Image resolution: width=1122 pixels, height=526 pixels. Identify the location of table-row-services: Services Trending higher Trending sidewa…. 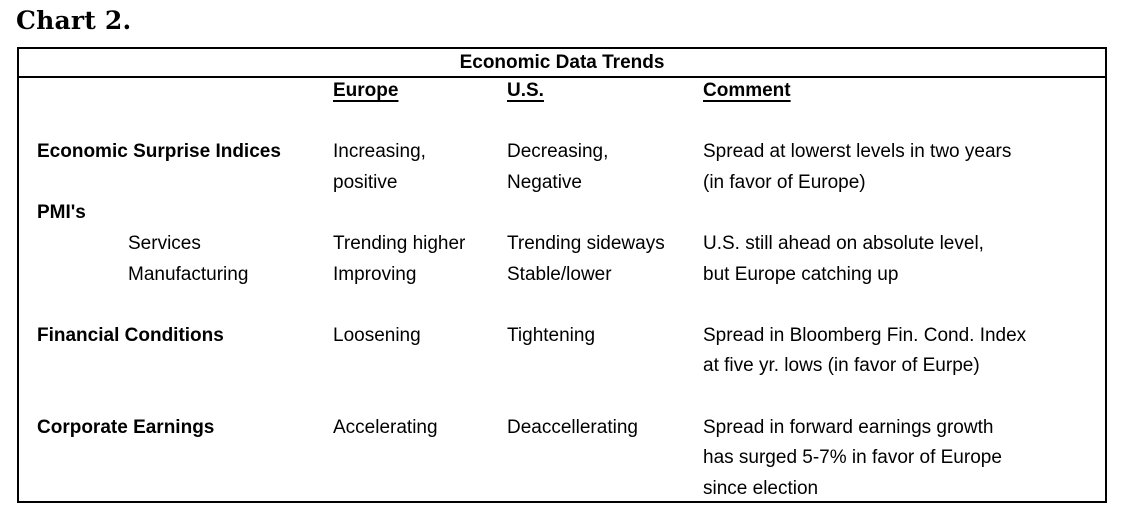
(571, 244).